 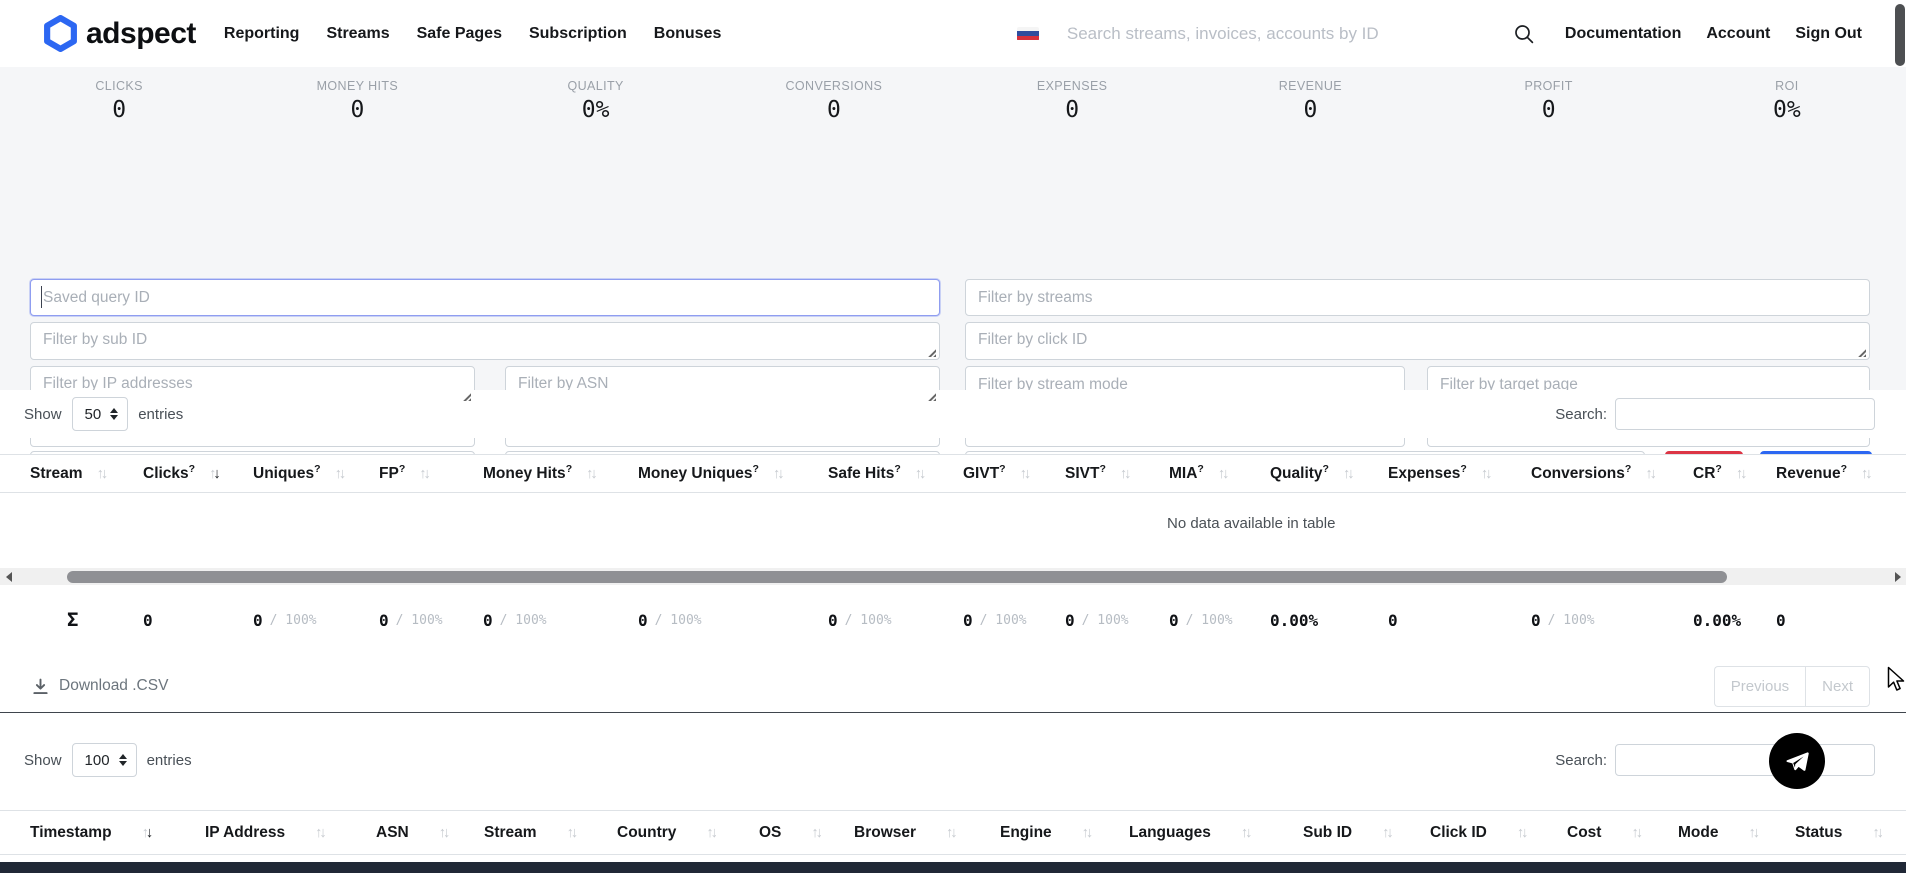 What do you see at coordinates (1098, 473) in the screenshot?
I see `column-header: SIVT? ↑ ↓` at bounding box center [1098, 473].